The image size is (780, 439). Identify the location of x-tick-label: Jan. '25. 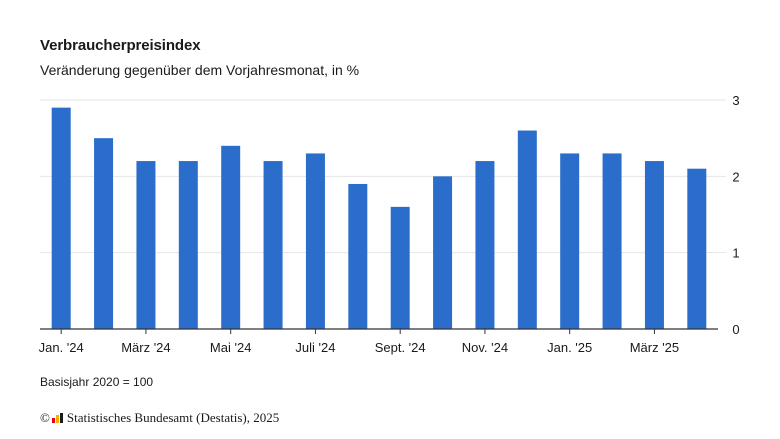
(569, 347).